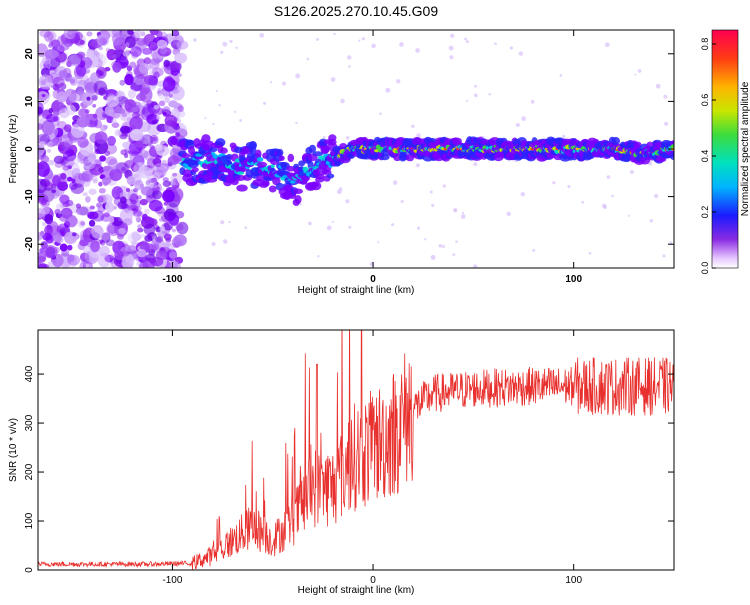 The height and width of the screenshot is (605, 750). Describe the element at coordinates (705, 212) in the screenshot. I see `colorbar-tick-label: 0.2` at that location.